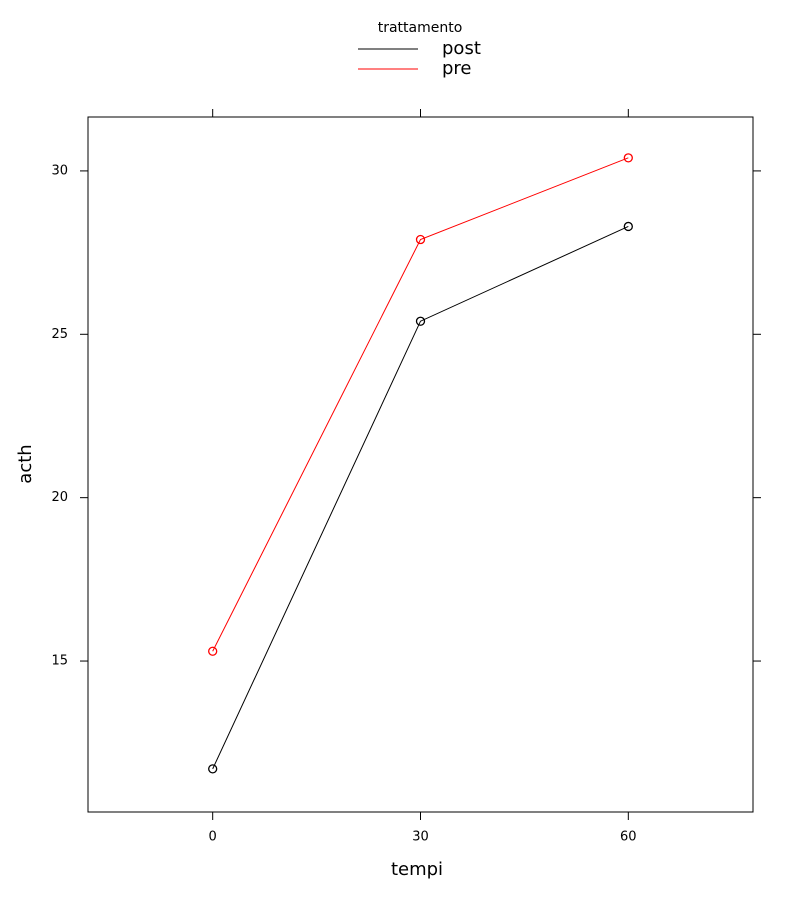 Image resolution: width=800 pixels, height=900 pixels. What do you see at coordinates (25, 463) in the screenshot?
I see `y-axis-label: acth` at bounding box center [25, 463].